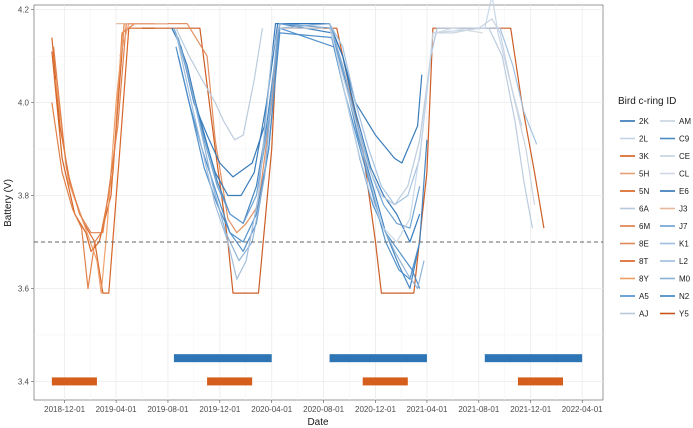 This screenshot has height=428, width=693. I want to click on x-tick-label: 2022-04-01, so click(582, 409).